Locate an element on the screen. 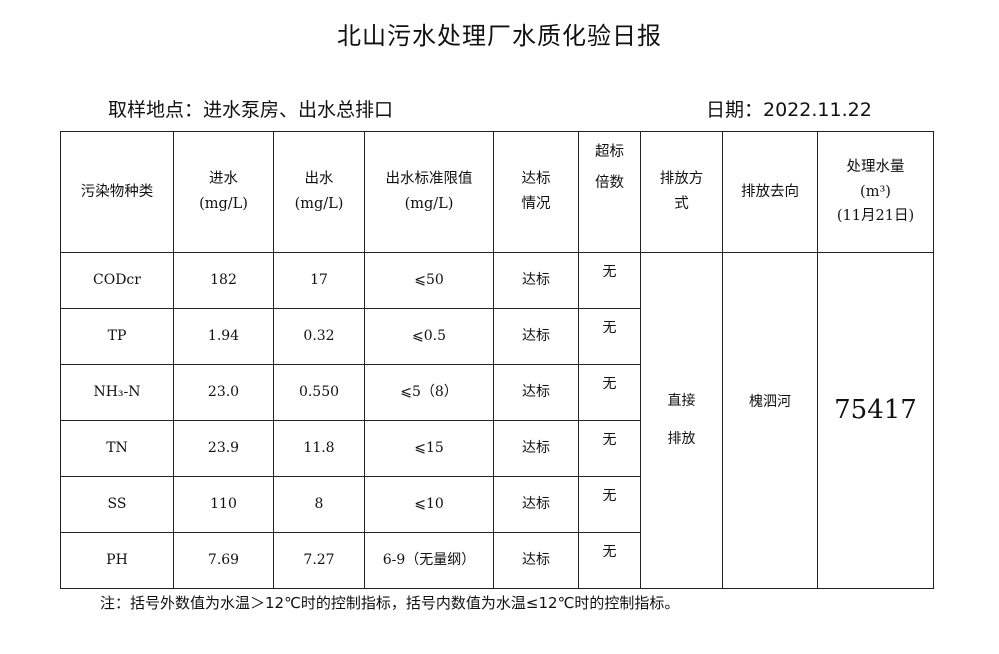 The height and width of the screenshot is (654, 999). header-limit: 出水标准限值 (mg/L) is located at coordinates (429, 192).